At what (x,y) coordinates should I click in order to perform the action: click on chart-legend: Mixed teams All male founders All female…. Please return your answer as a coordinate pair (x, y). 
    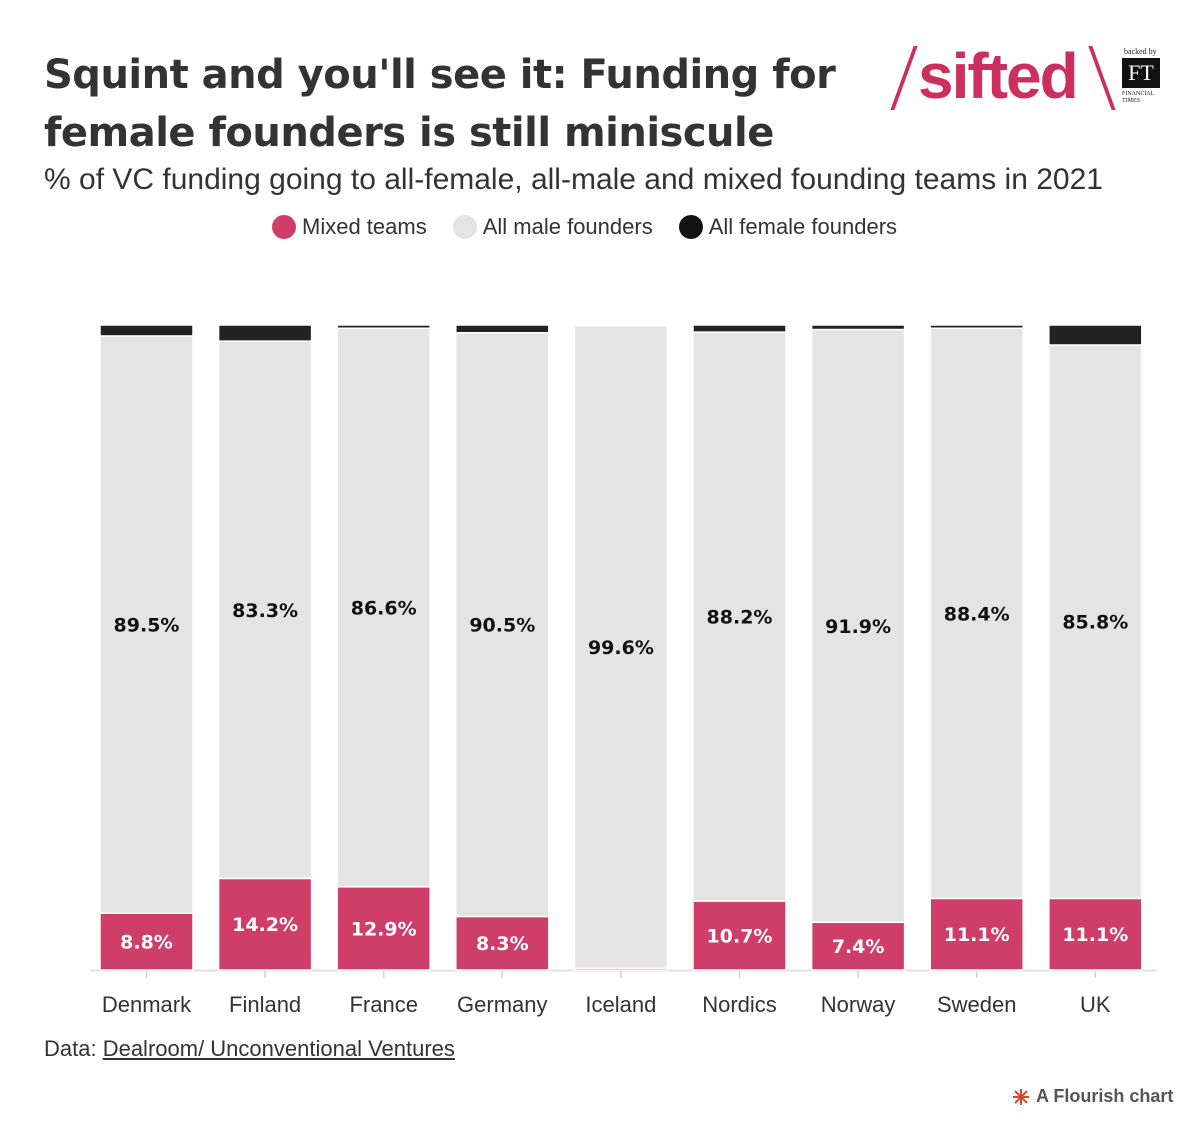
    Looking at the image, I should click on (597, 227).